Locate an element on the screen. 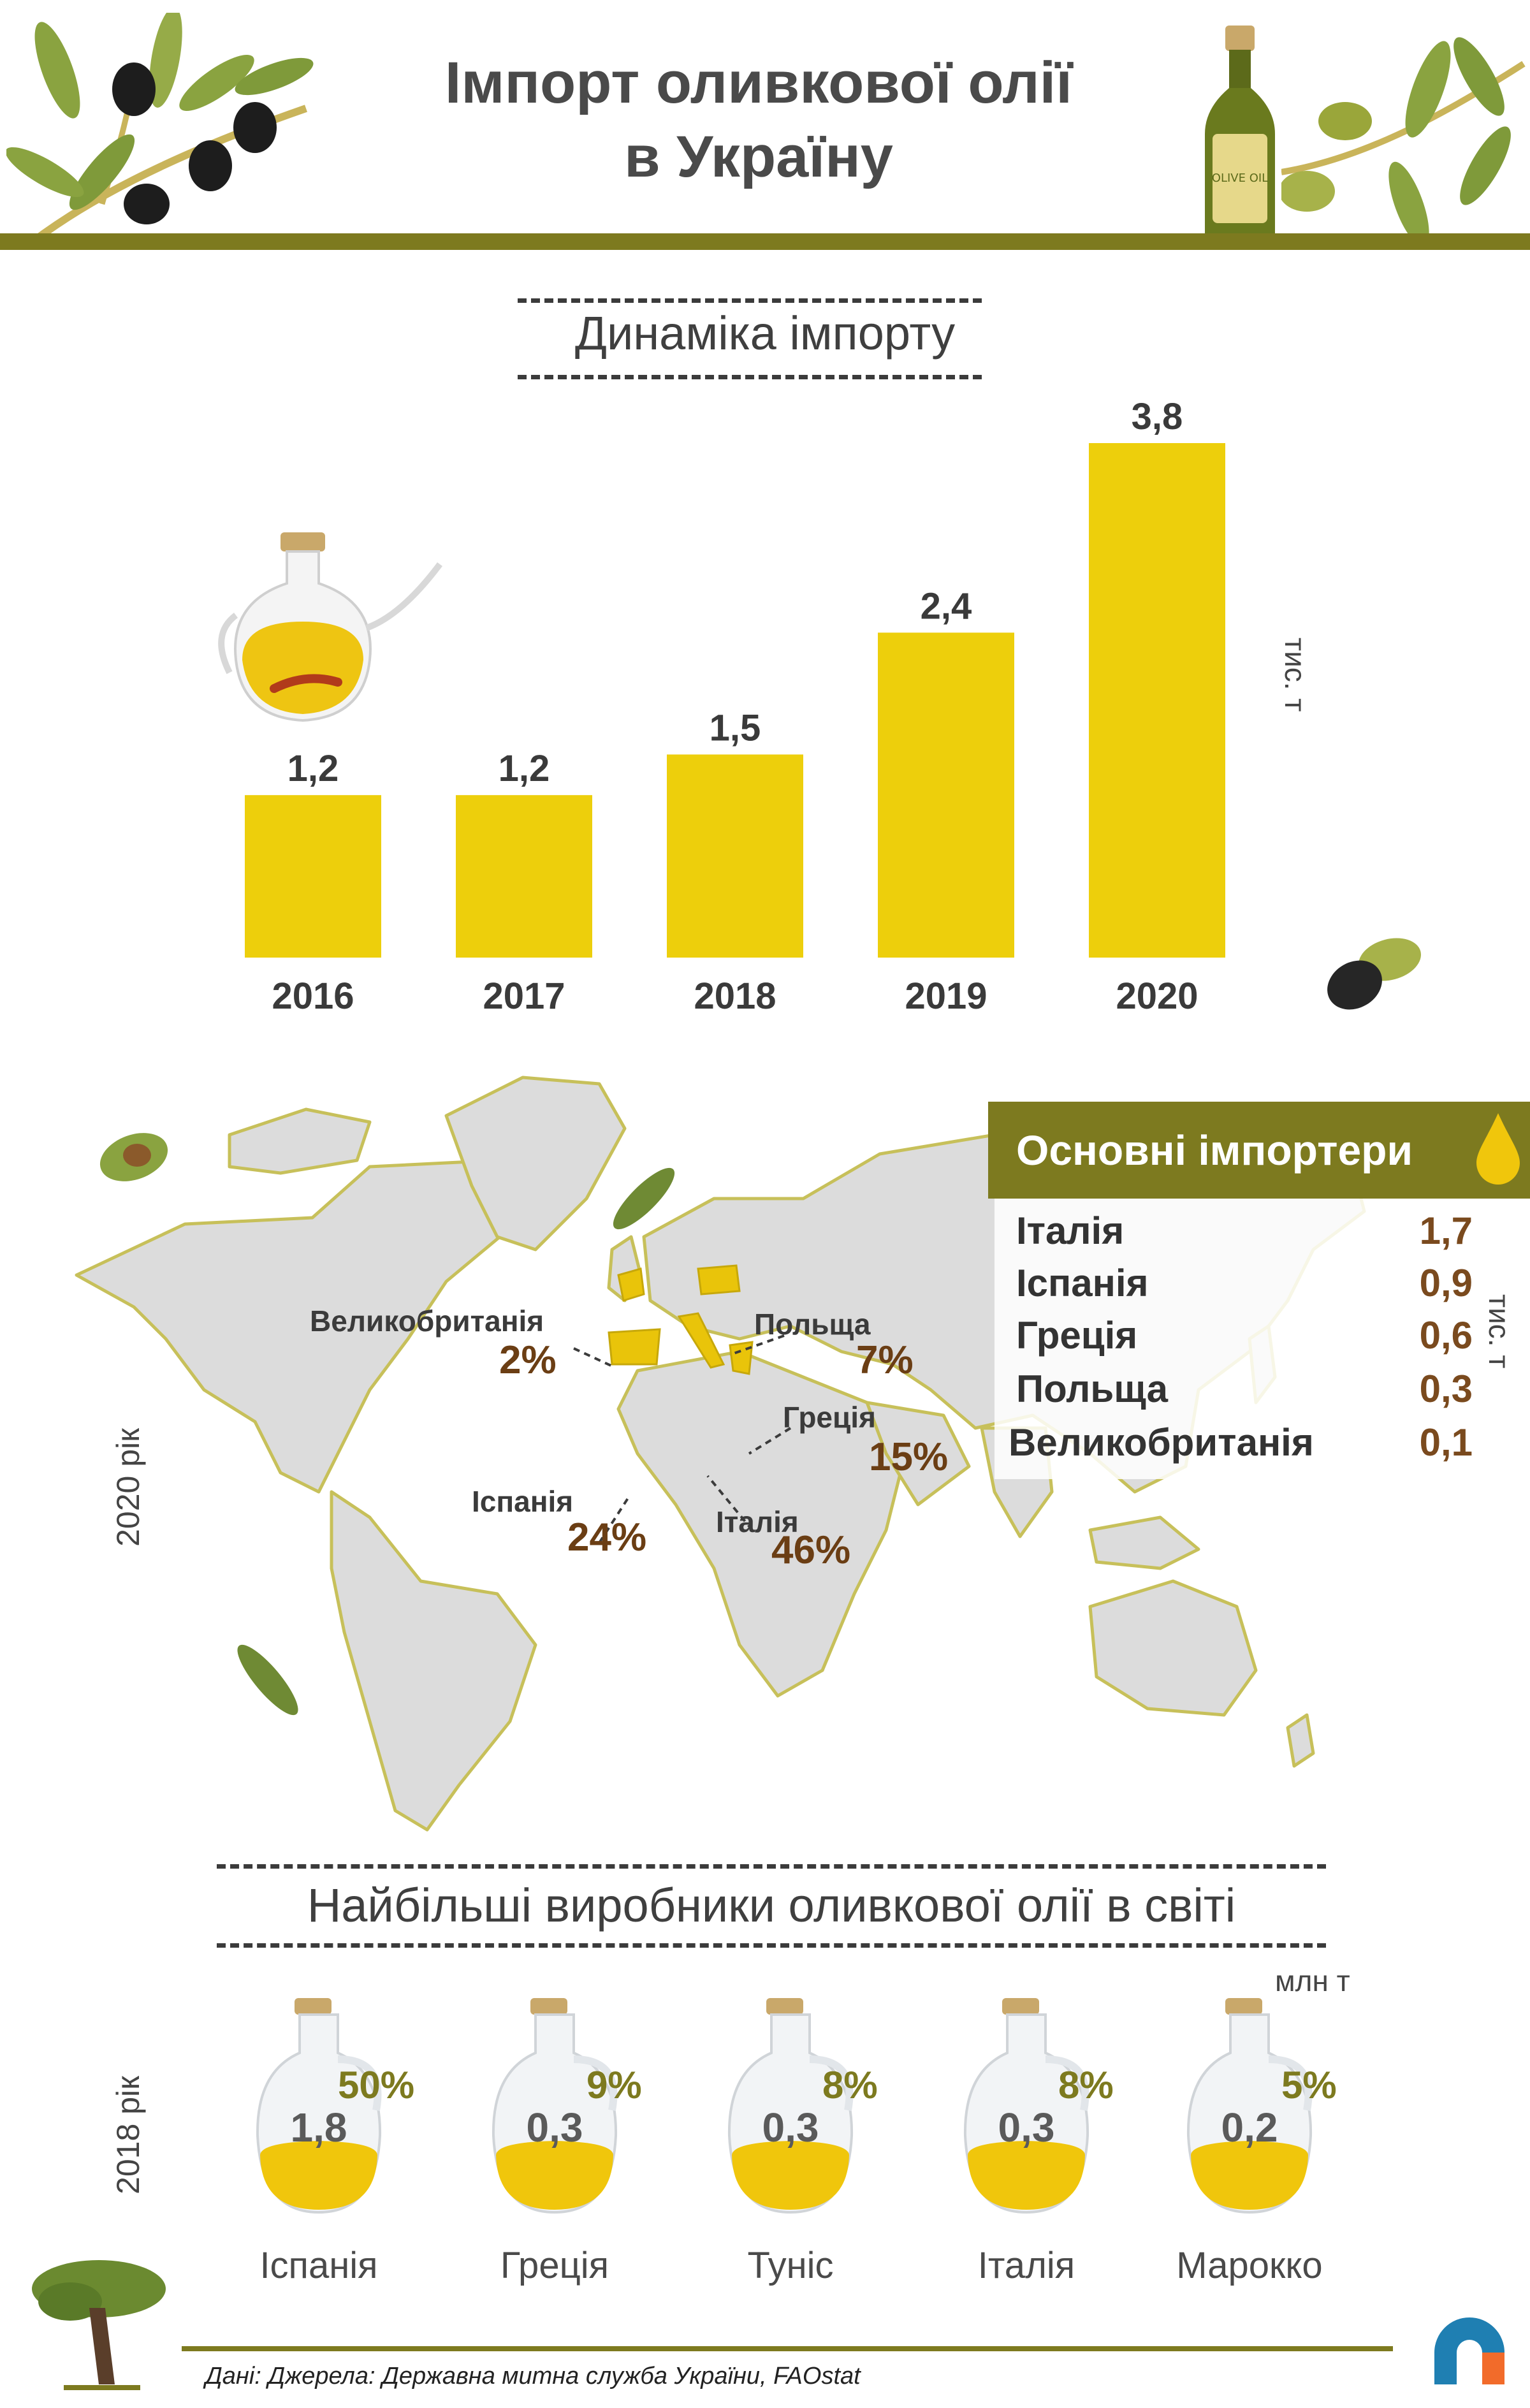  bar-year-label: 2018 is located at coordinates (735, 996).